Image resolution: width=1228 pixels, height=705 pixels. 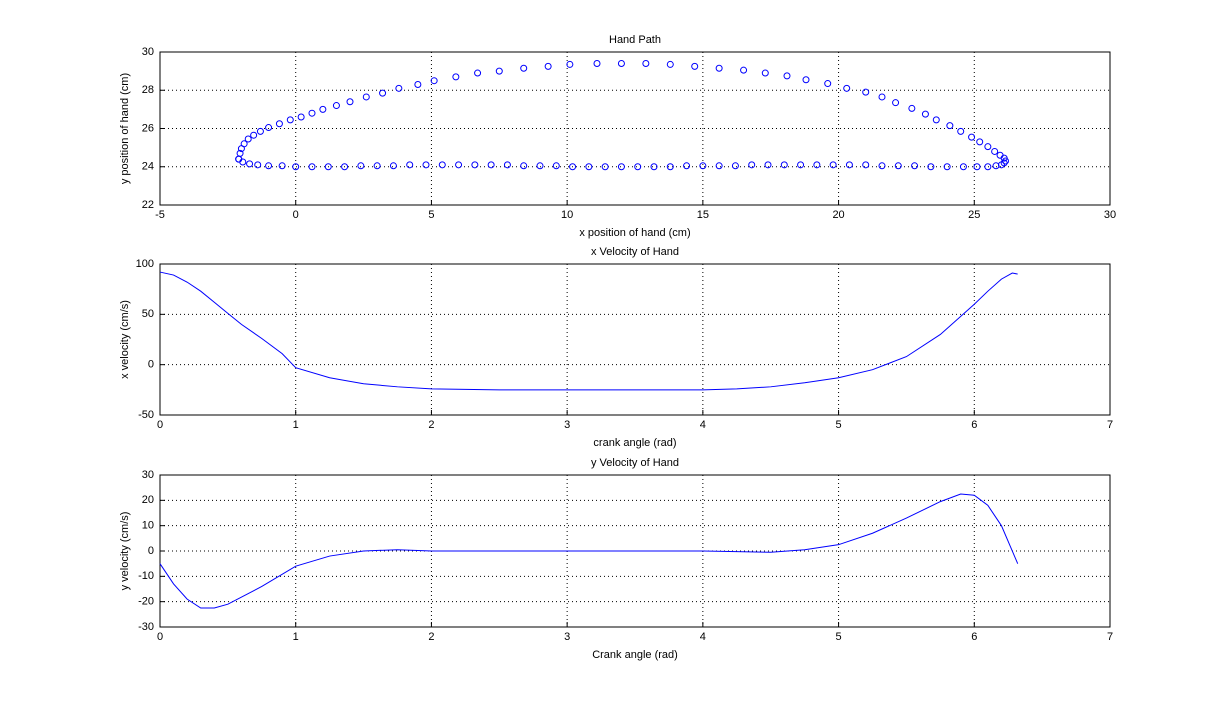 What do you see at coordinates (160, 215) in the screenshot?
I see `x-tick-label: -5` at bounding box center [160, 215].